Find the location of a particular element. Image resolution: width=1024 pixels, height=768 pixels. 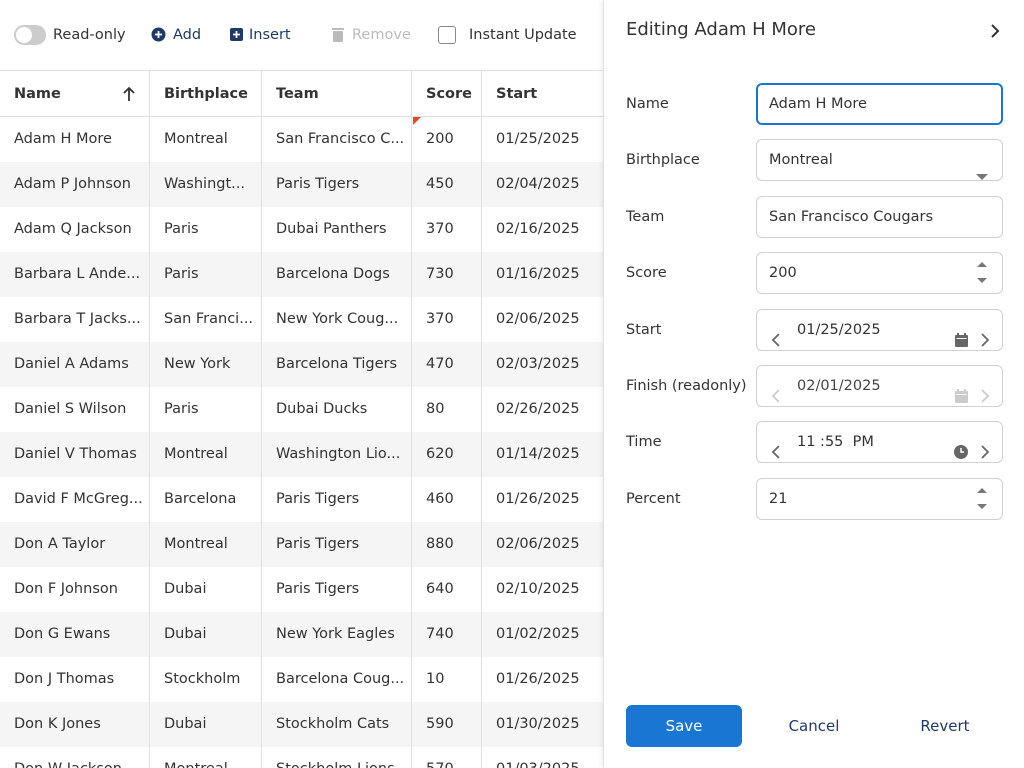

grid-cell: 470 is located at coordinates (447, 364).